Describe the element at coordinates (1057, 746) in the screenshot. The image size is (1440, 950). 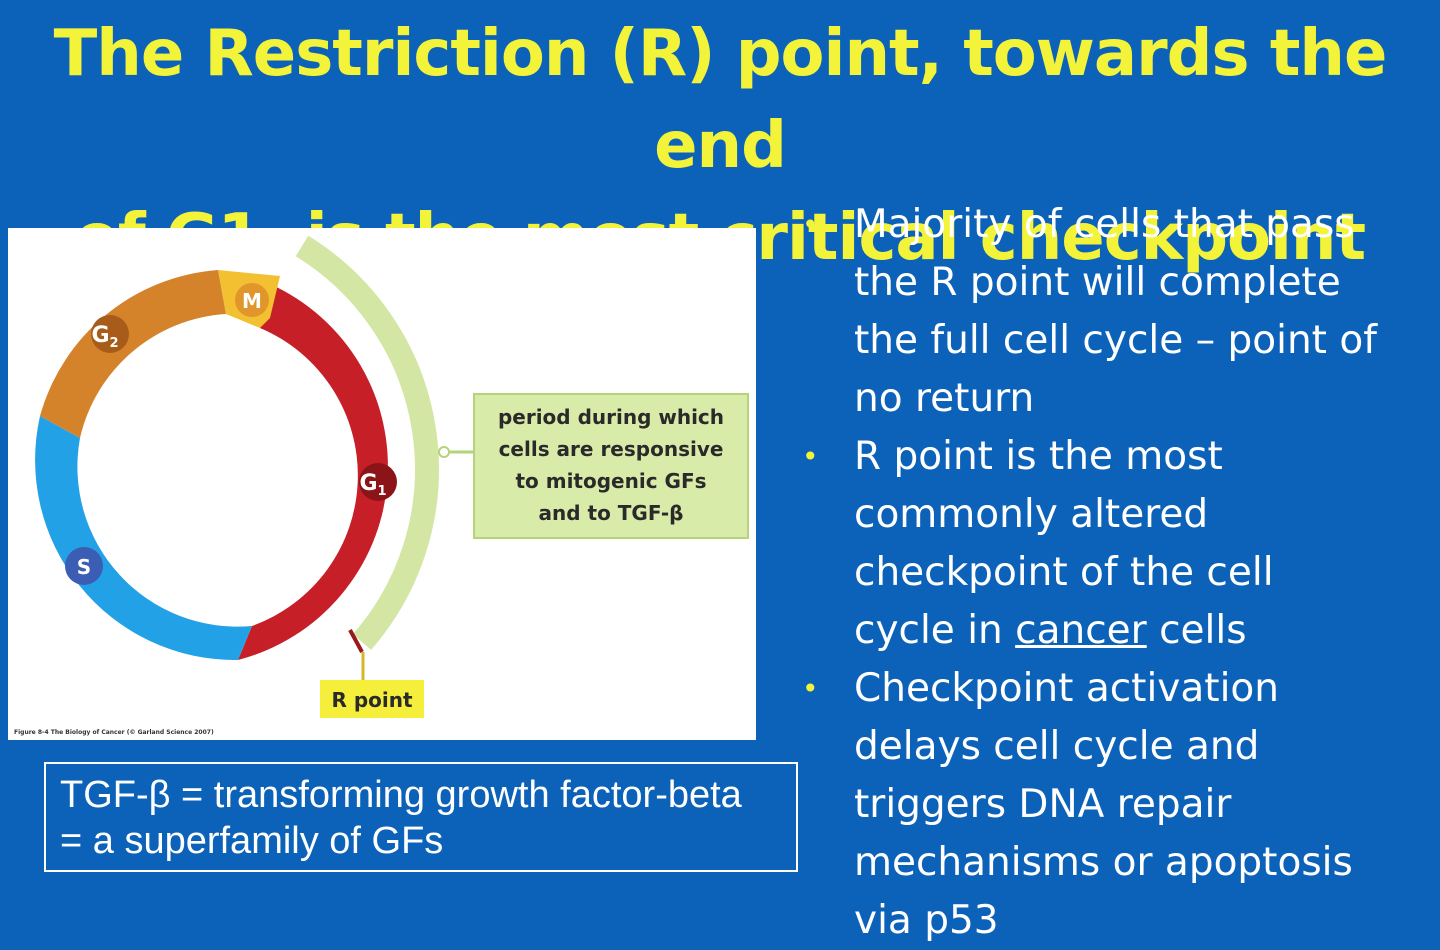
I see `bullet-line: delays cell cycle and` at that location.